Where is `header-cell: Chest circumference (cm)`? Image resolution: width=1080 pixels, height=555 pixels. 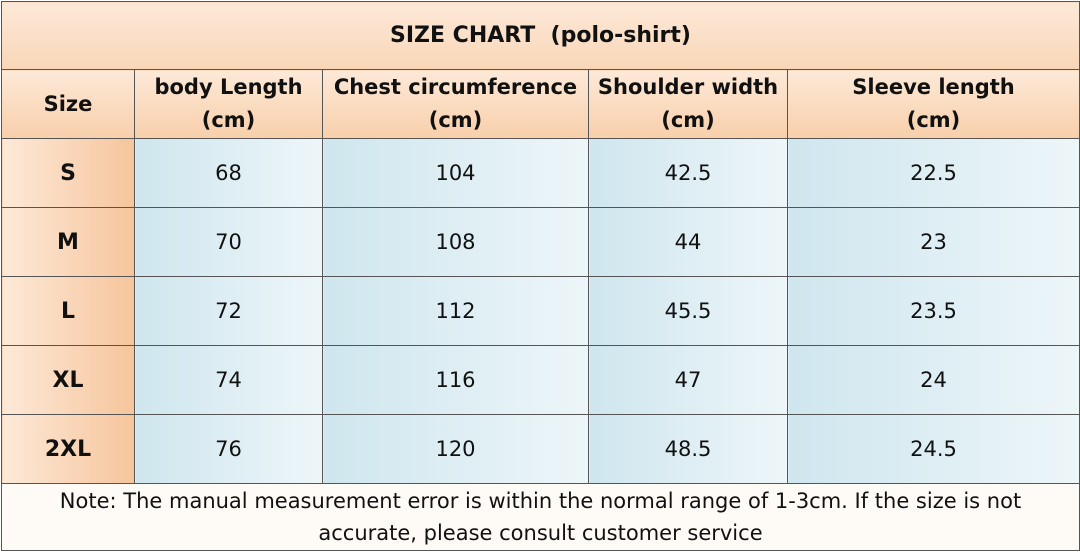
header-cell: Chest circumference (cm) is located at coordinates (455, 104).